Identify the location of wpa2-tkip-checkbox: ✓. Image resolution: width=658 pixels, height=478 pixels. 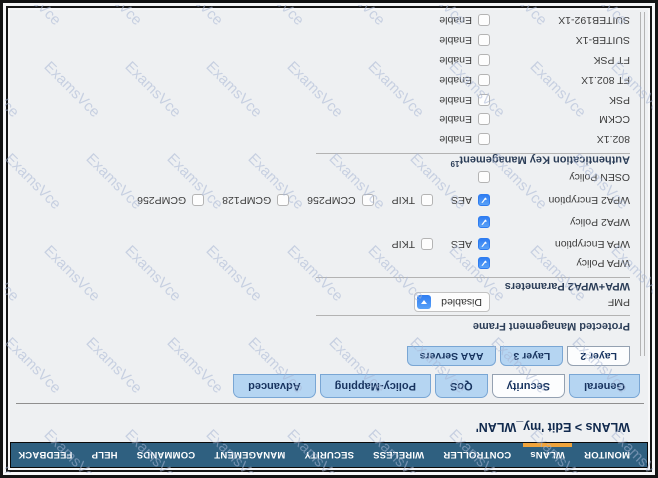
(426, 200).